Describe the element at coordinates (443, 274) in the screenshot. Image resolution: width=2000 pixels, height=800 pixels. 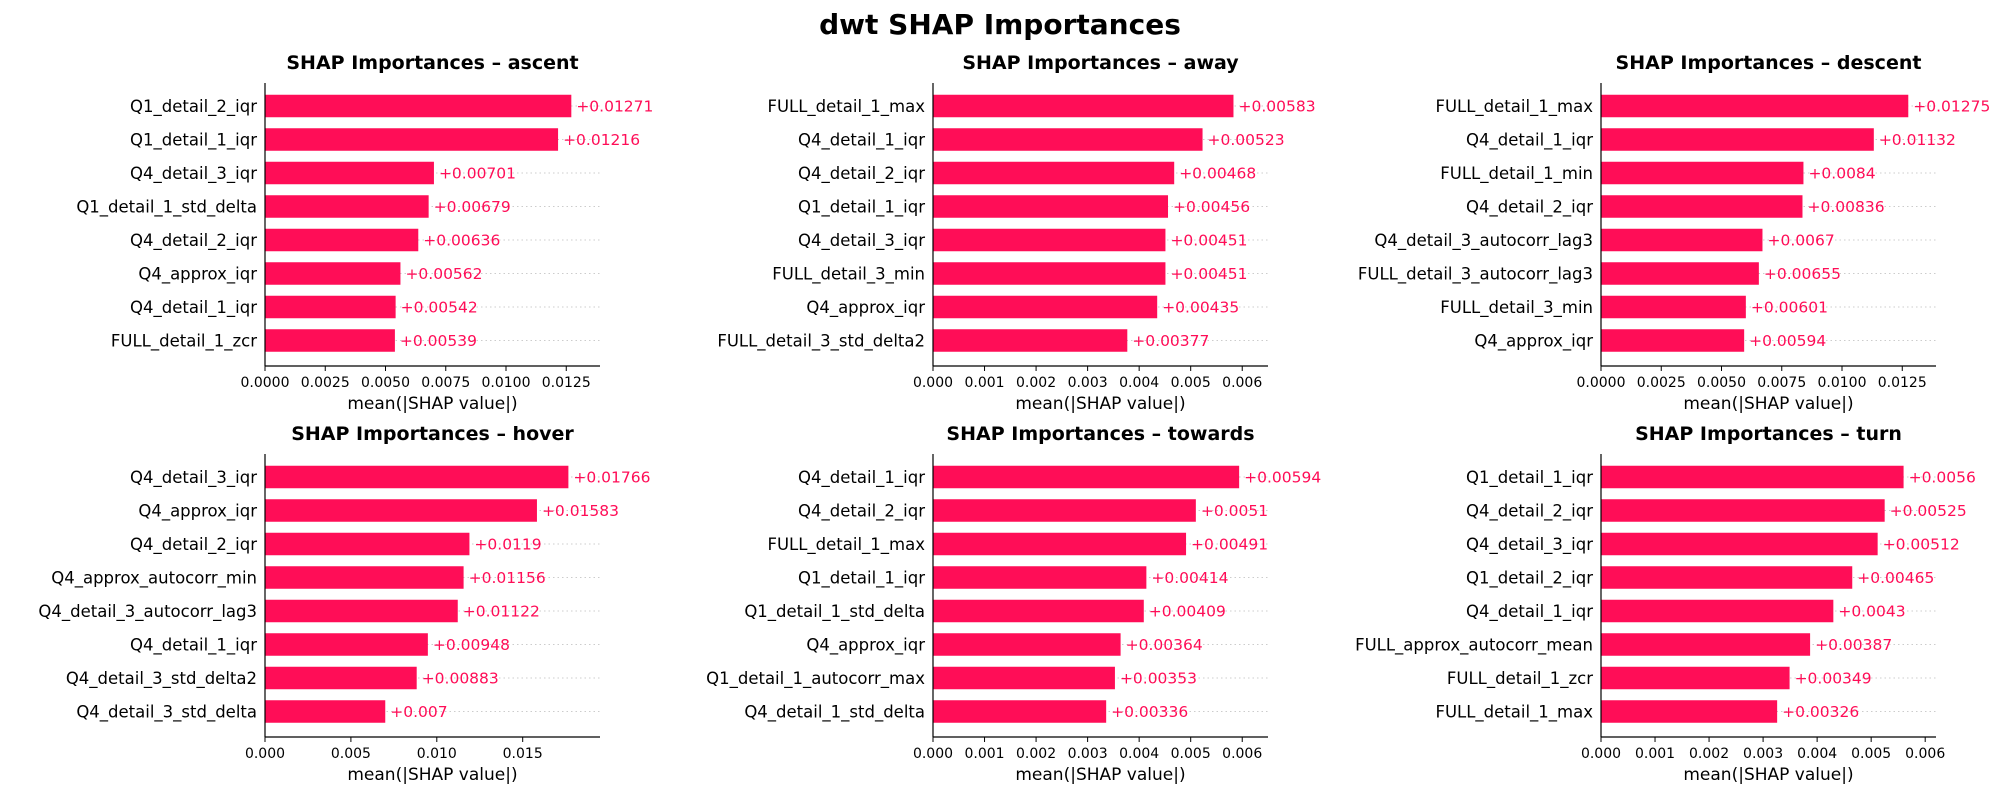
I see `value-label: +0.00562` at that location.